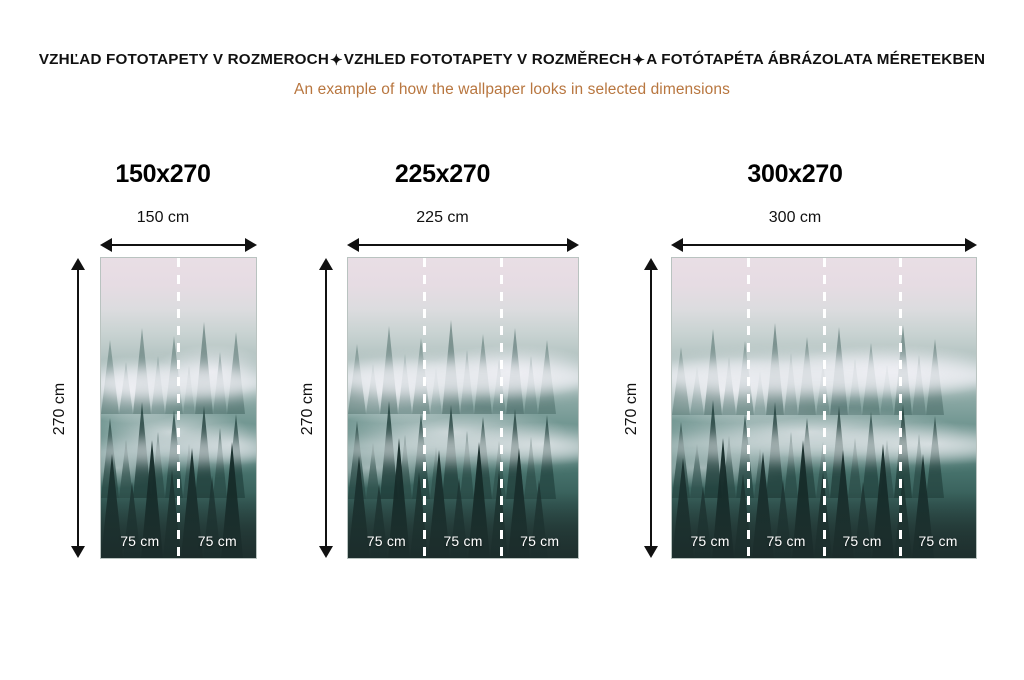  I want to click on panel-150x270: 150x270 150 cm 270 cm, so click(163, 370).